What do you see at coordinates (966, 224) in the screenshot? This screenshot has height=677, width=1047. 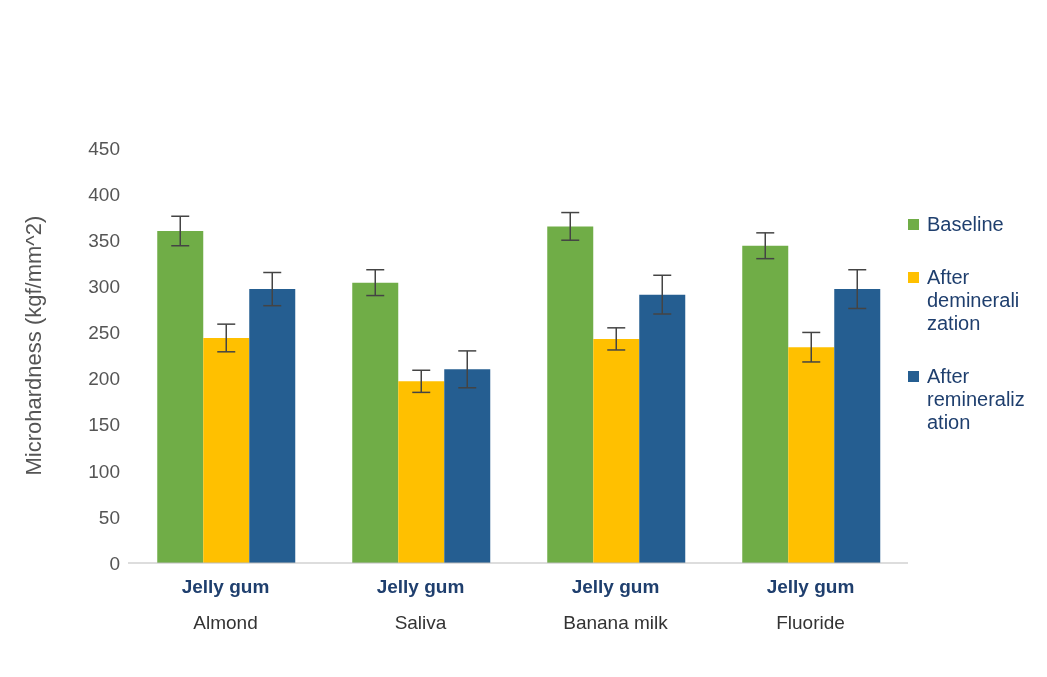 I see `legend-label: Baseline` at bounding box center [966, 224].